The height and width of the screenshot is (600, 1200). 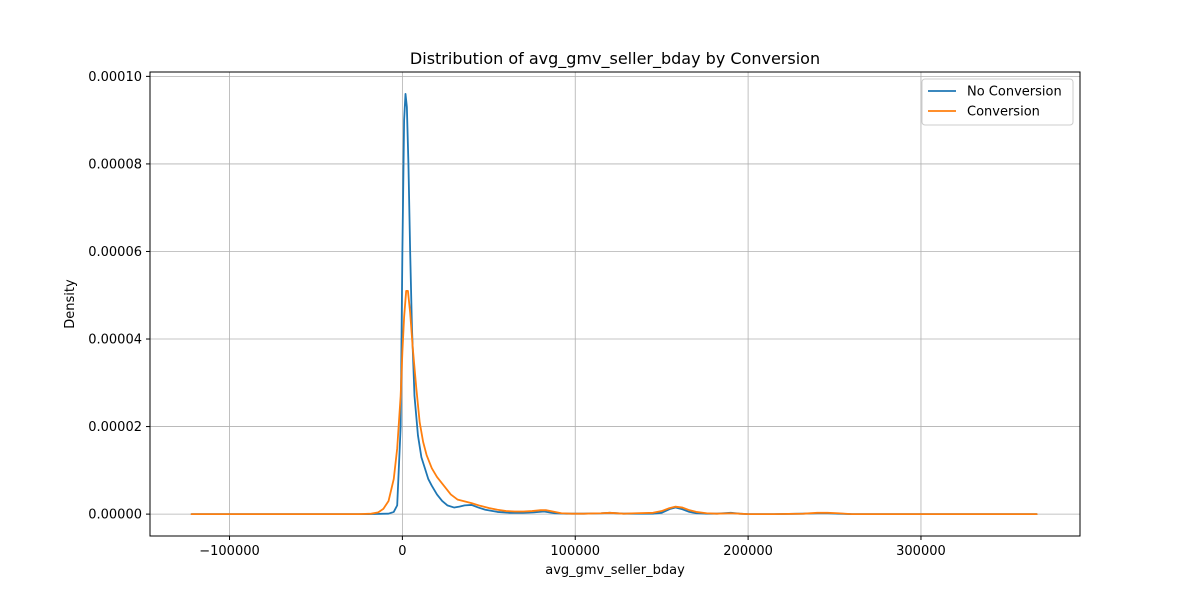 What do you see at coordinates (115, 427) in the screenshot?
I see `y-tick-label: 0.00002` at bounding box center [115, 427].